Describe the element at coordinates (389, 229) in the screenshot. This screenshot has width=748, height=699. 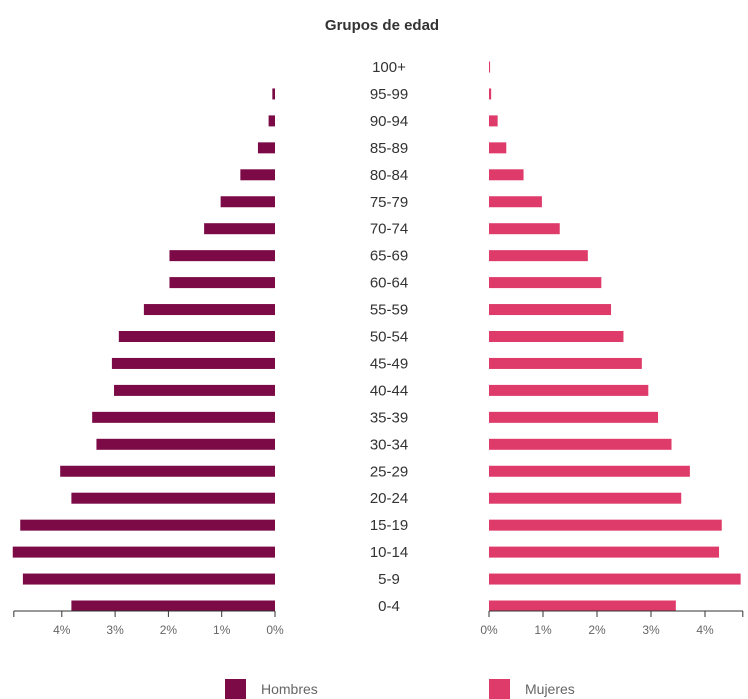
I see `age-group-label: 70-74` at that location.